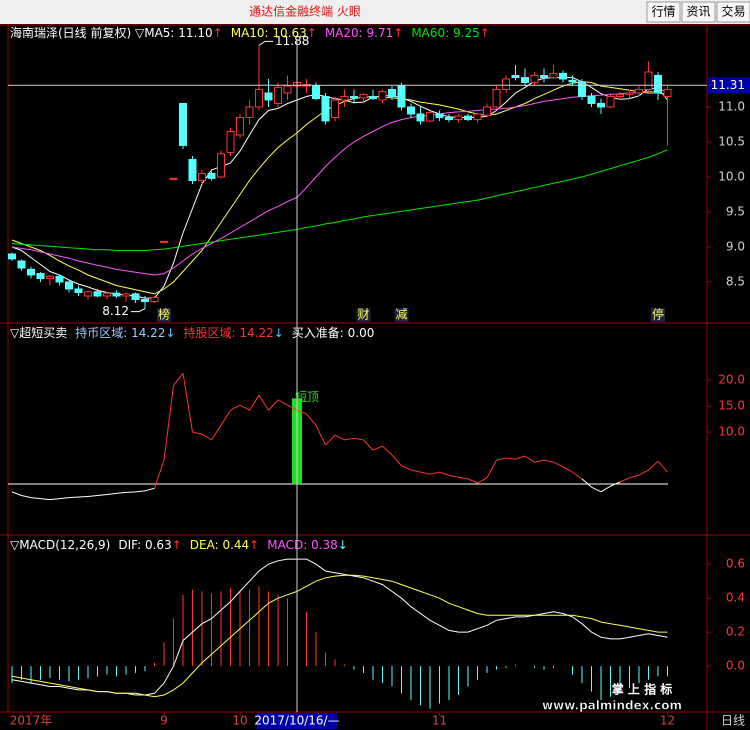 The width and height of the screenshot is (750, 730). I want to click on toolbar-button-label: 交易, so click(733, 11).